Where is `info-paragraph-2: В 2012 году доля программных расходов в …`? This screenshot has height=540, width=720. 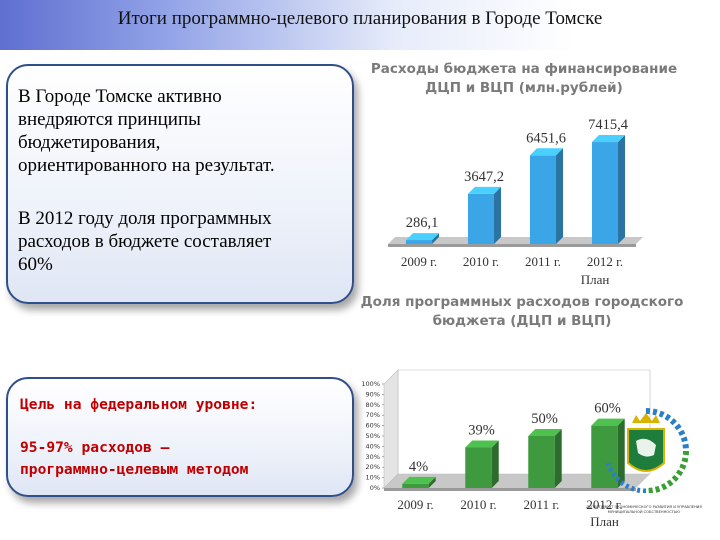 info-paragraph-2: В 2012 году доля программных расходов в … is located at coordinates (145, 241).